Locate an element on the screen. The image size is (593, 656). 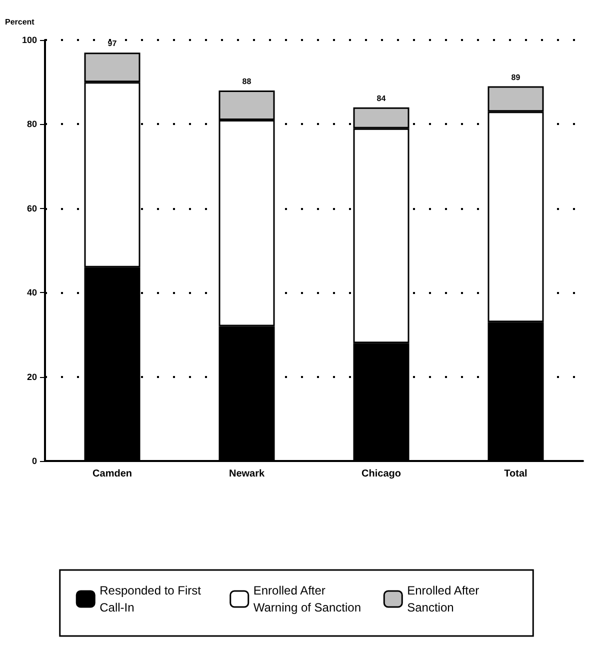
y-tick-label: 20 is located at coordinates (31, 377).